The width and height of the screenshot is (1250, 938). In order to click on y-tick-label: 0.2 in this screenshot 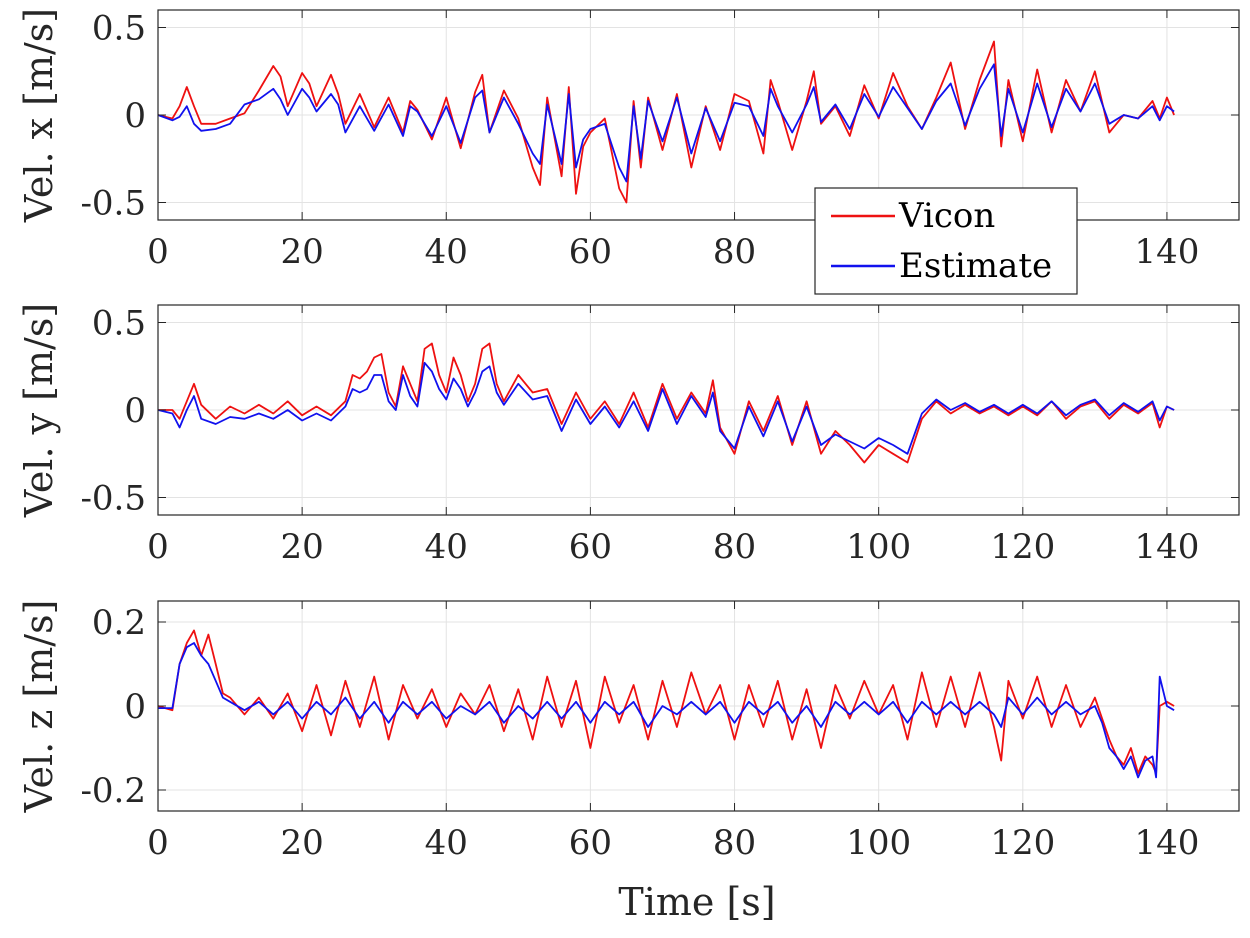, I will do `click(119, 623)`.